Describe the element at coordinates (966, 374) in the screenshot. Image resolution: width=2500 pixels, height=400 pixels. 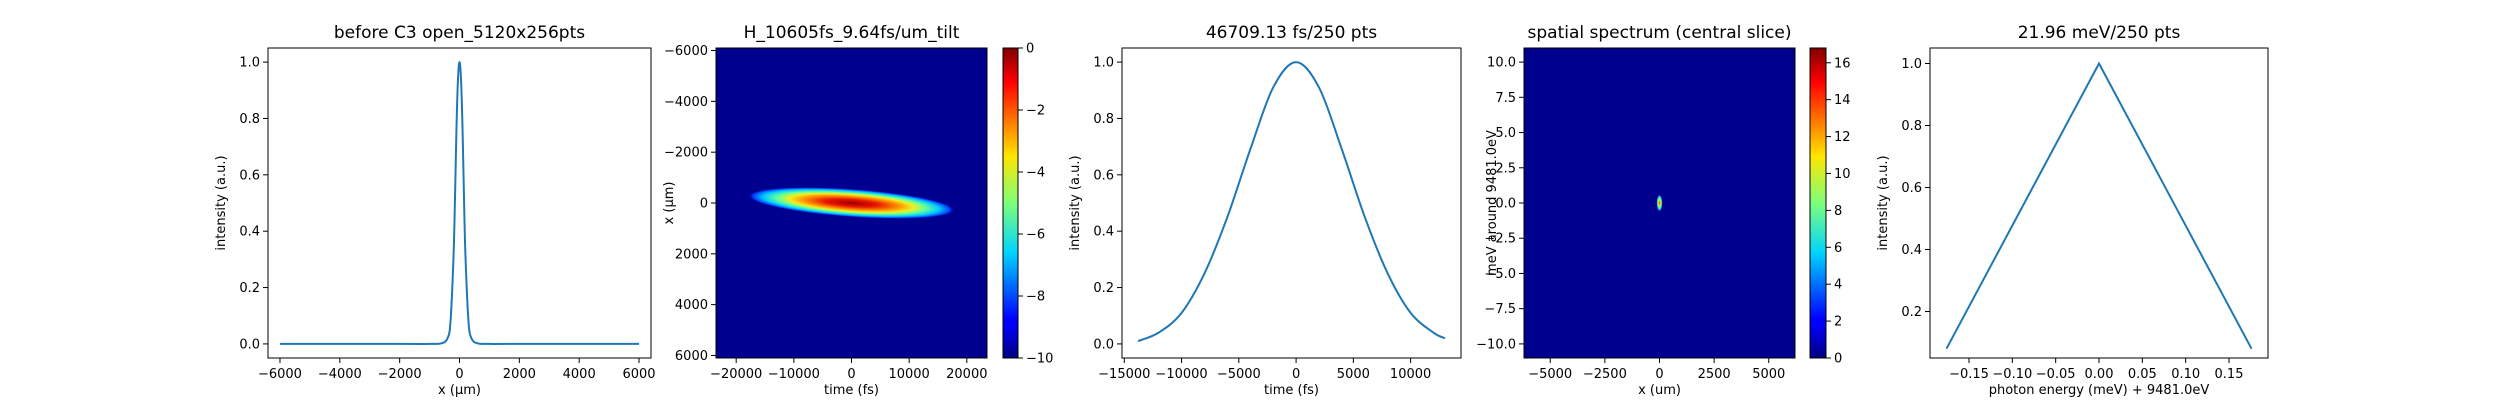
I see `x-tick-label: 20000` at that location.